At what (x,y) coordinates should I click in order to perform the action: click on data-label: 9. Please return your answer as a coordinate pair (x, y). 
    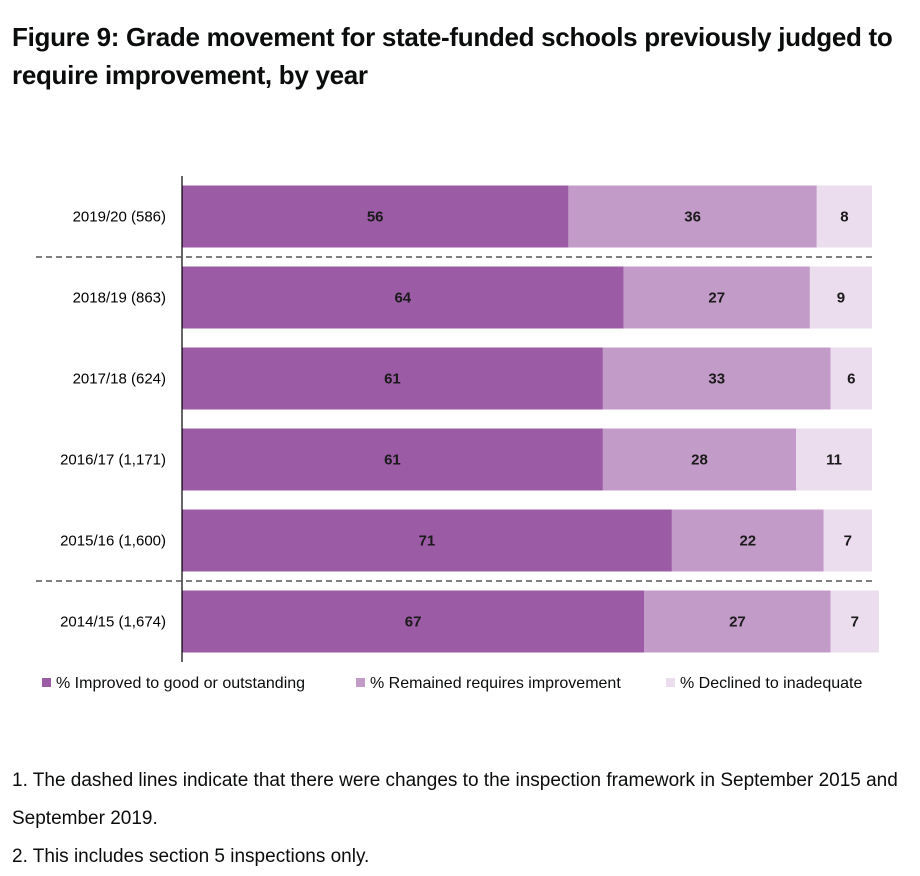
    Looking at the image, I should click on (841, 298).